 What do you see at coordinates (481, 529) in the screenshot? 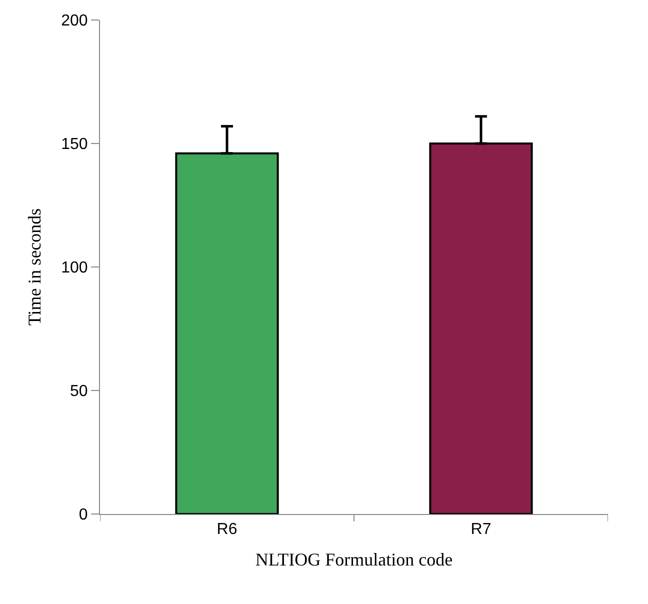
I see `x-tick-label: R7` at bounding box center [481, 529].